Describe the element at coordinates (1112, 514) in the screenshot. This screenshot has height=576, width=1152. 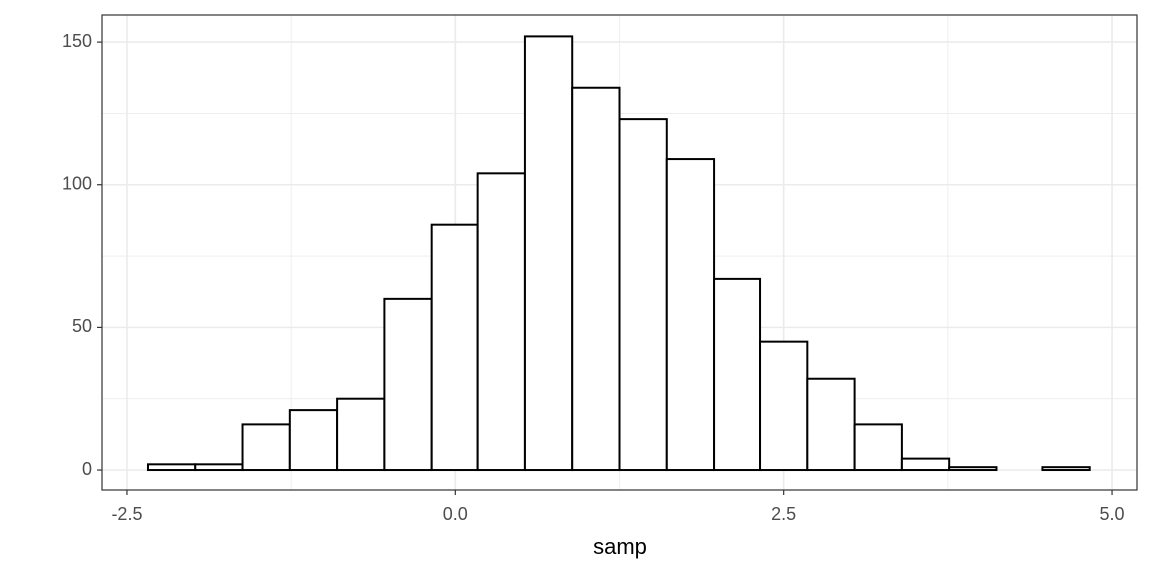
I see `x-tick-label: 5.0` at that location.